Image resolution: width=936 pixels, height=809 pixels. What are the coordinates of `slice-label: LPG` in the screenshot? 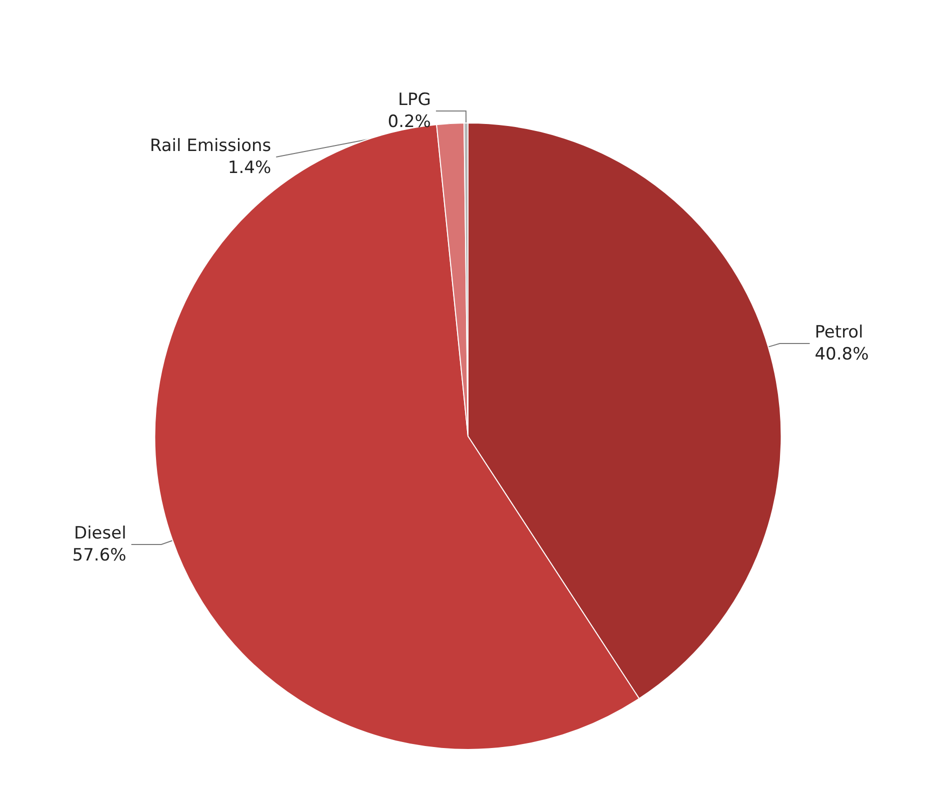 It's located at (414, 100).